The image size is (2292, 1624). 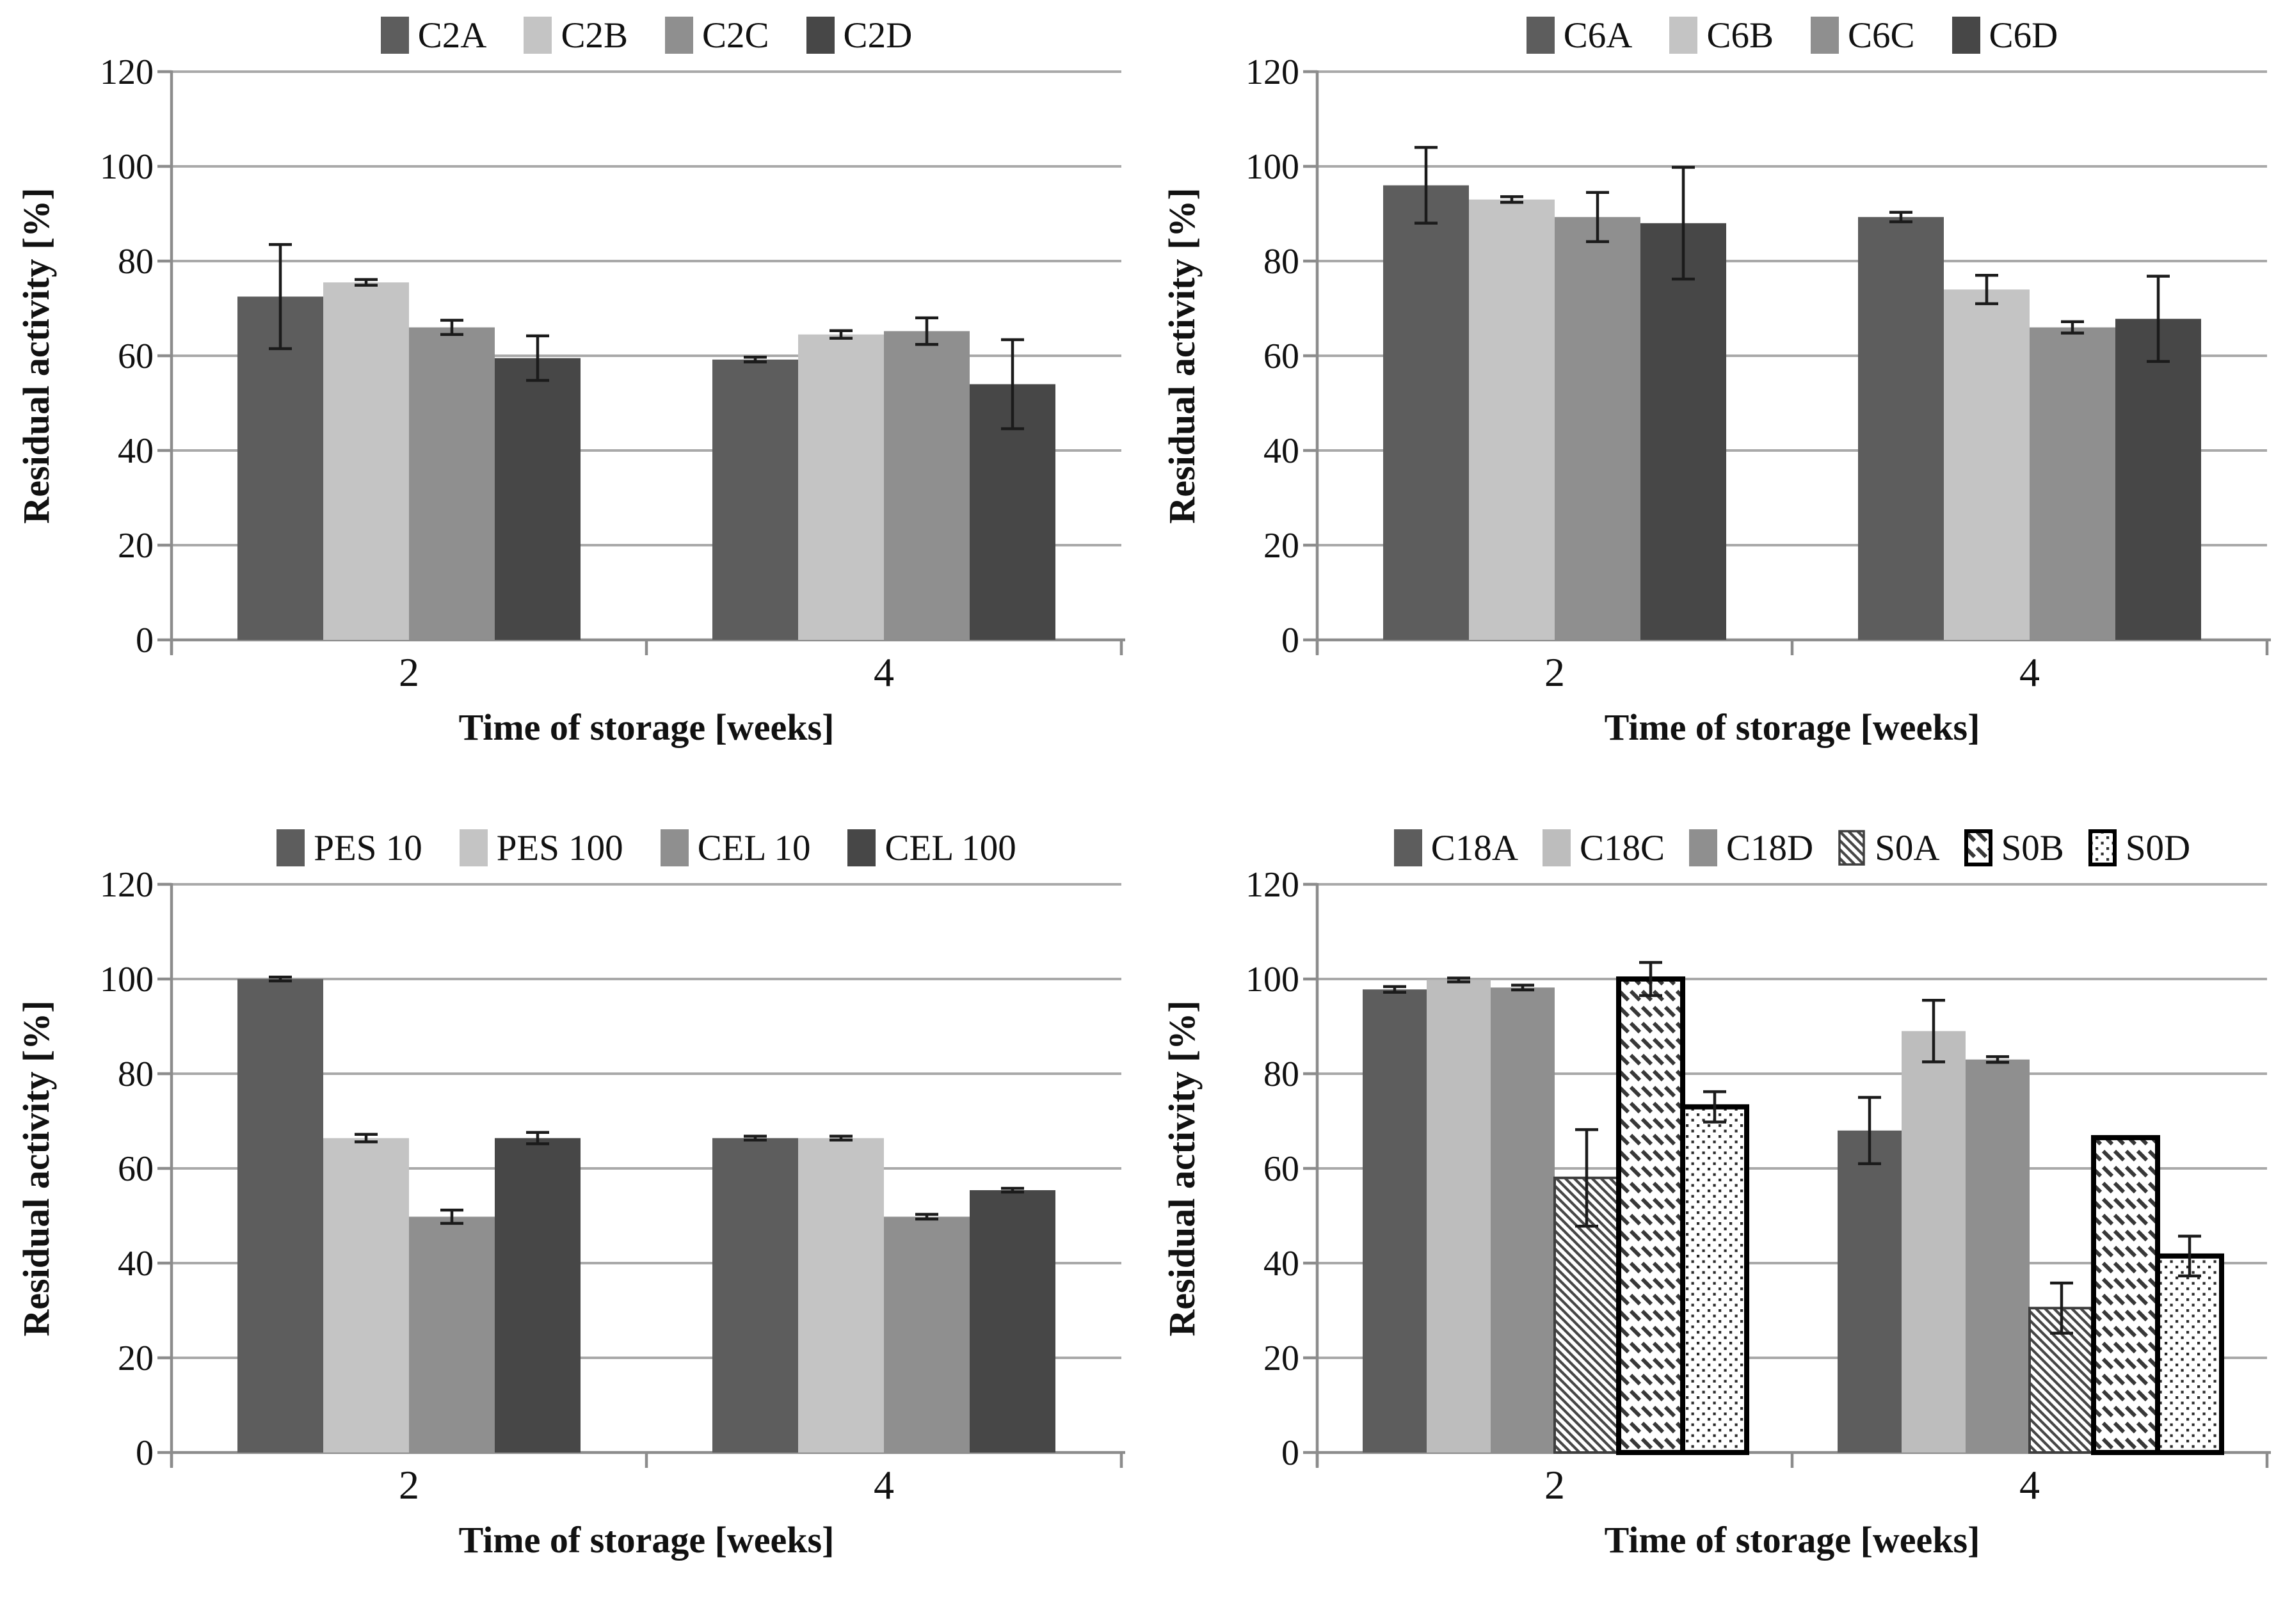 I want to click on legend-item-s0a: S0A, so click(x=1889, y=847).